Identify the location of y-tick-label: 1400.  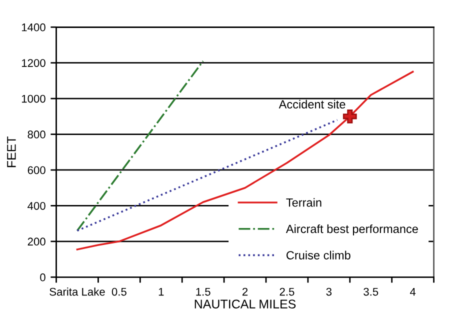
(34, 27).